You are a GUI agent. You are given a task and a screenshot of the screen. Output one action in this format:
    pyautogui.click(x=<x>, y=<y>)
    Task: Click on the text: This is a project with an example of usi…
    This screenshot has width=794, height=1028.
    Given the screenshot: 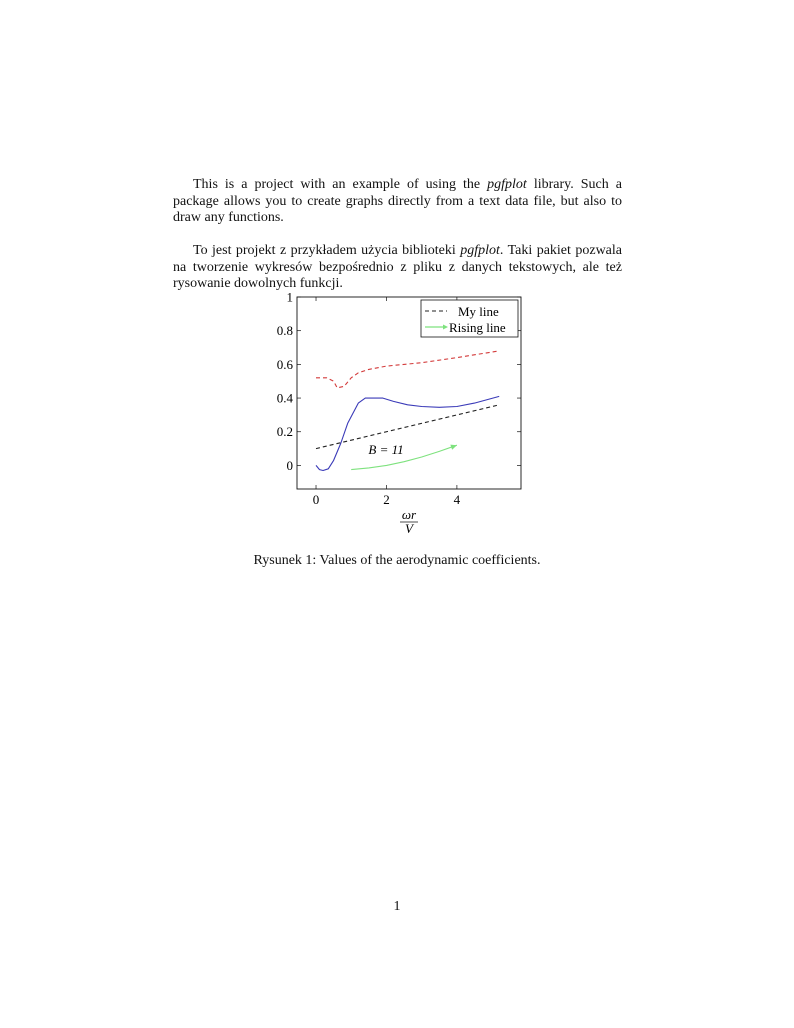 What is the action you would take?
    pyautogui.click(x=340, y=184)
    